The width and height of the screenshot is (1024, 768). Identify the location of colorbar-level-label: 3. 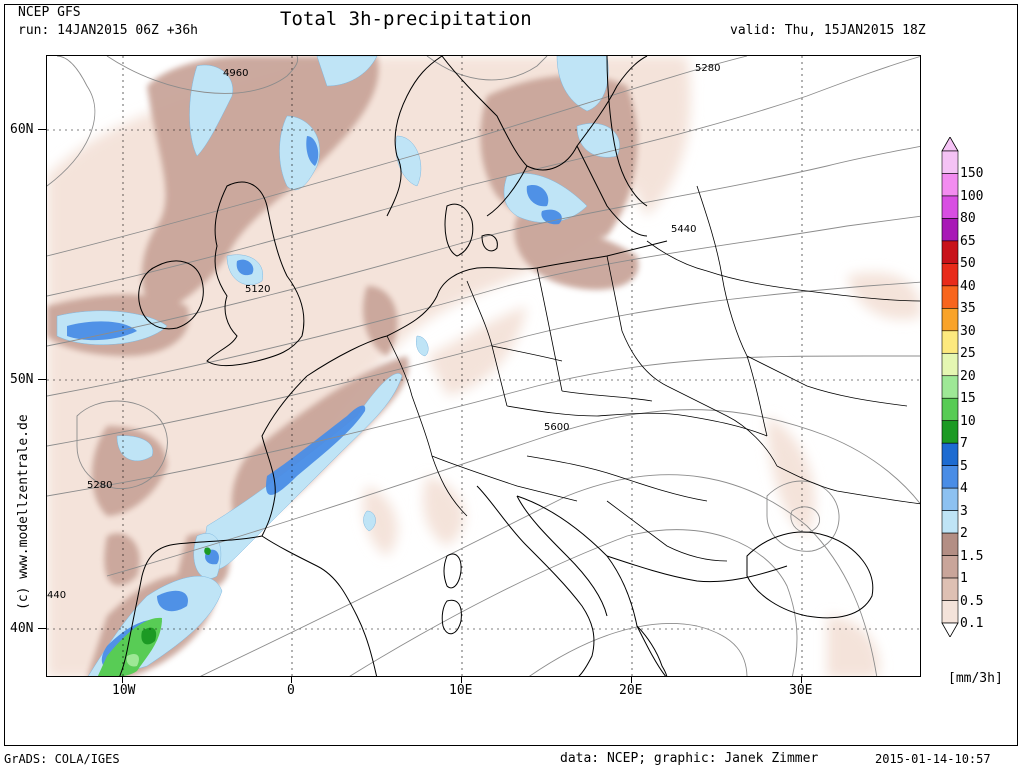
(964, 511).